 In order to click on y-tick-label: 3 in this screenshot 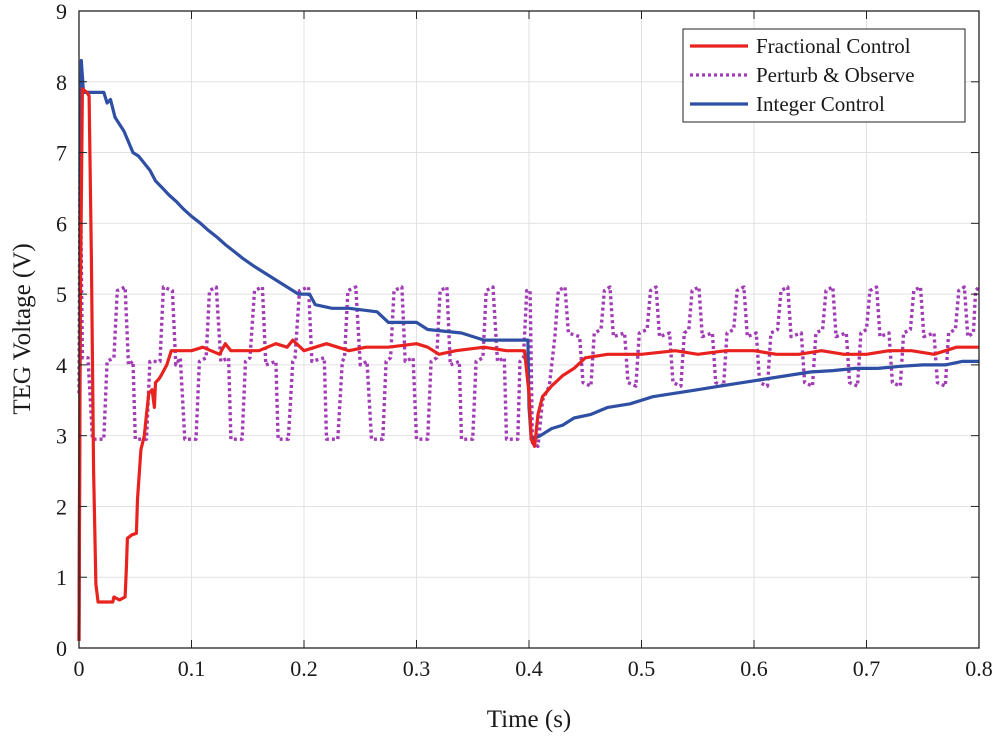, I will do `click(61, 436)`.